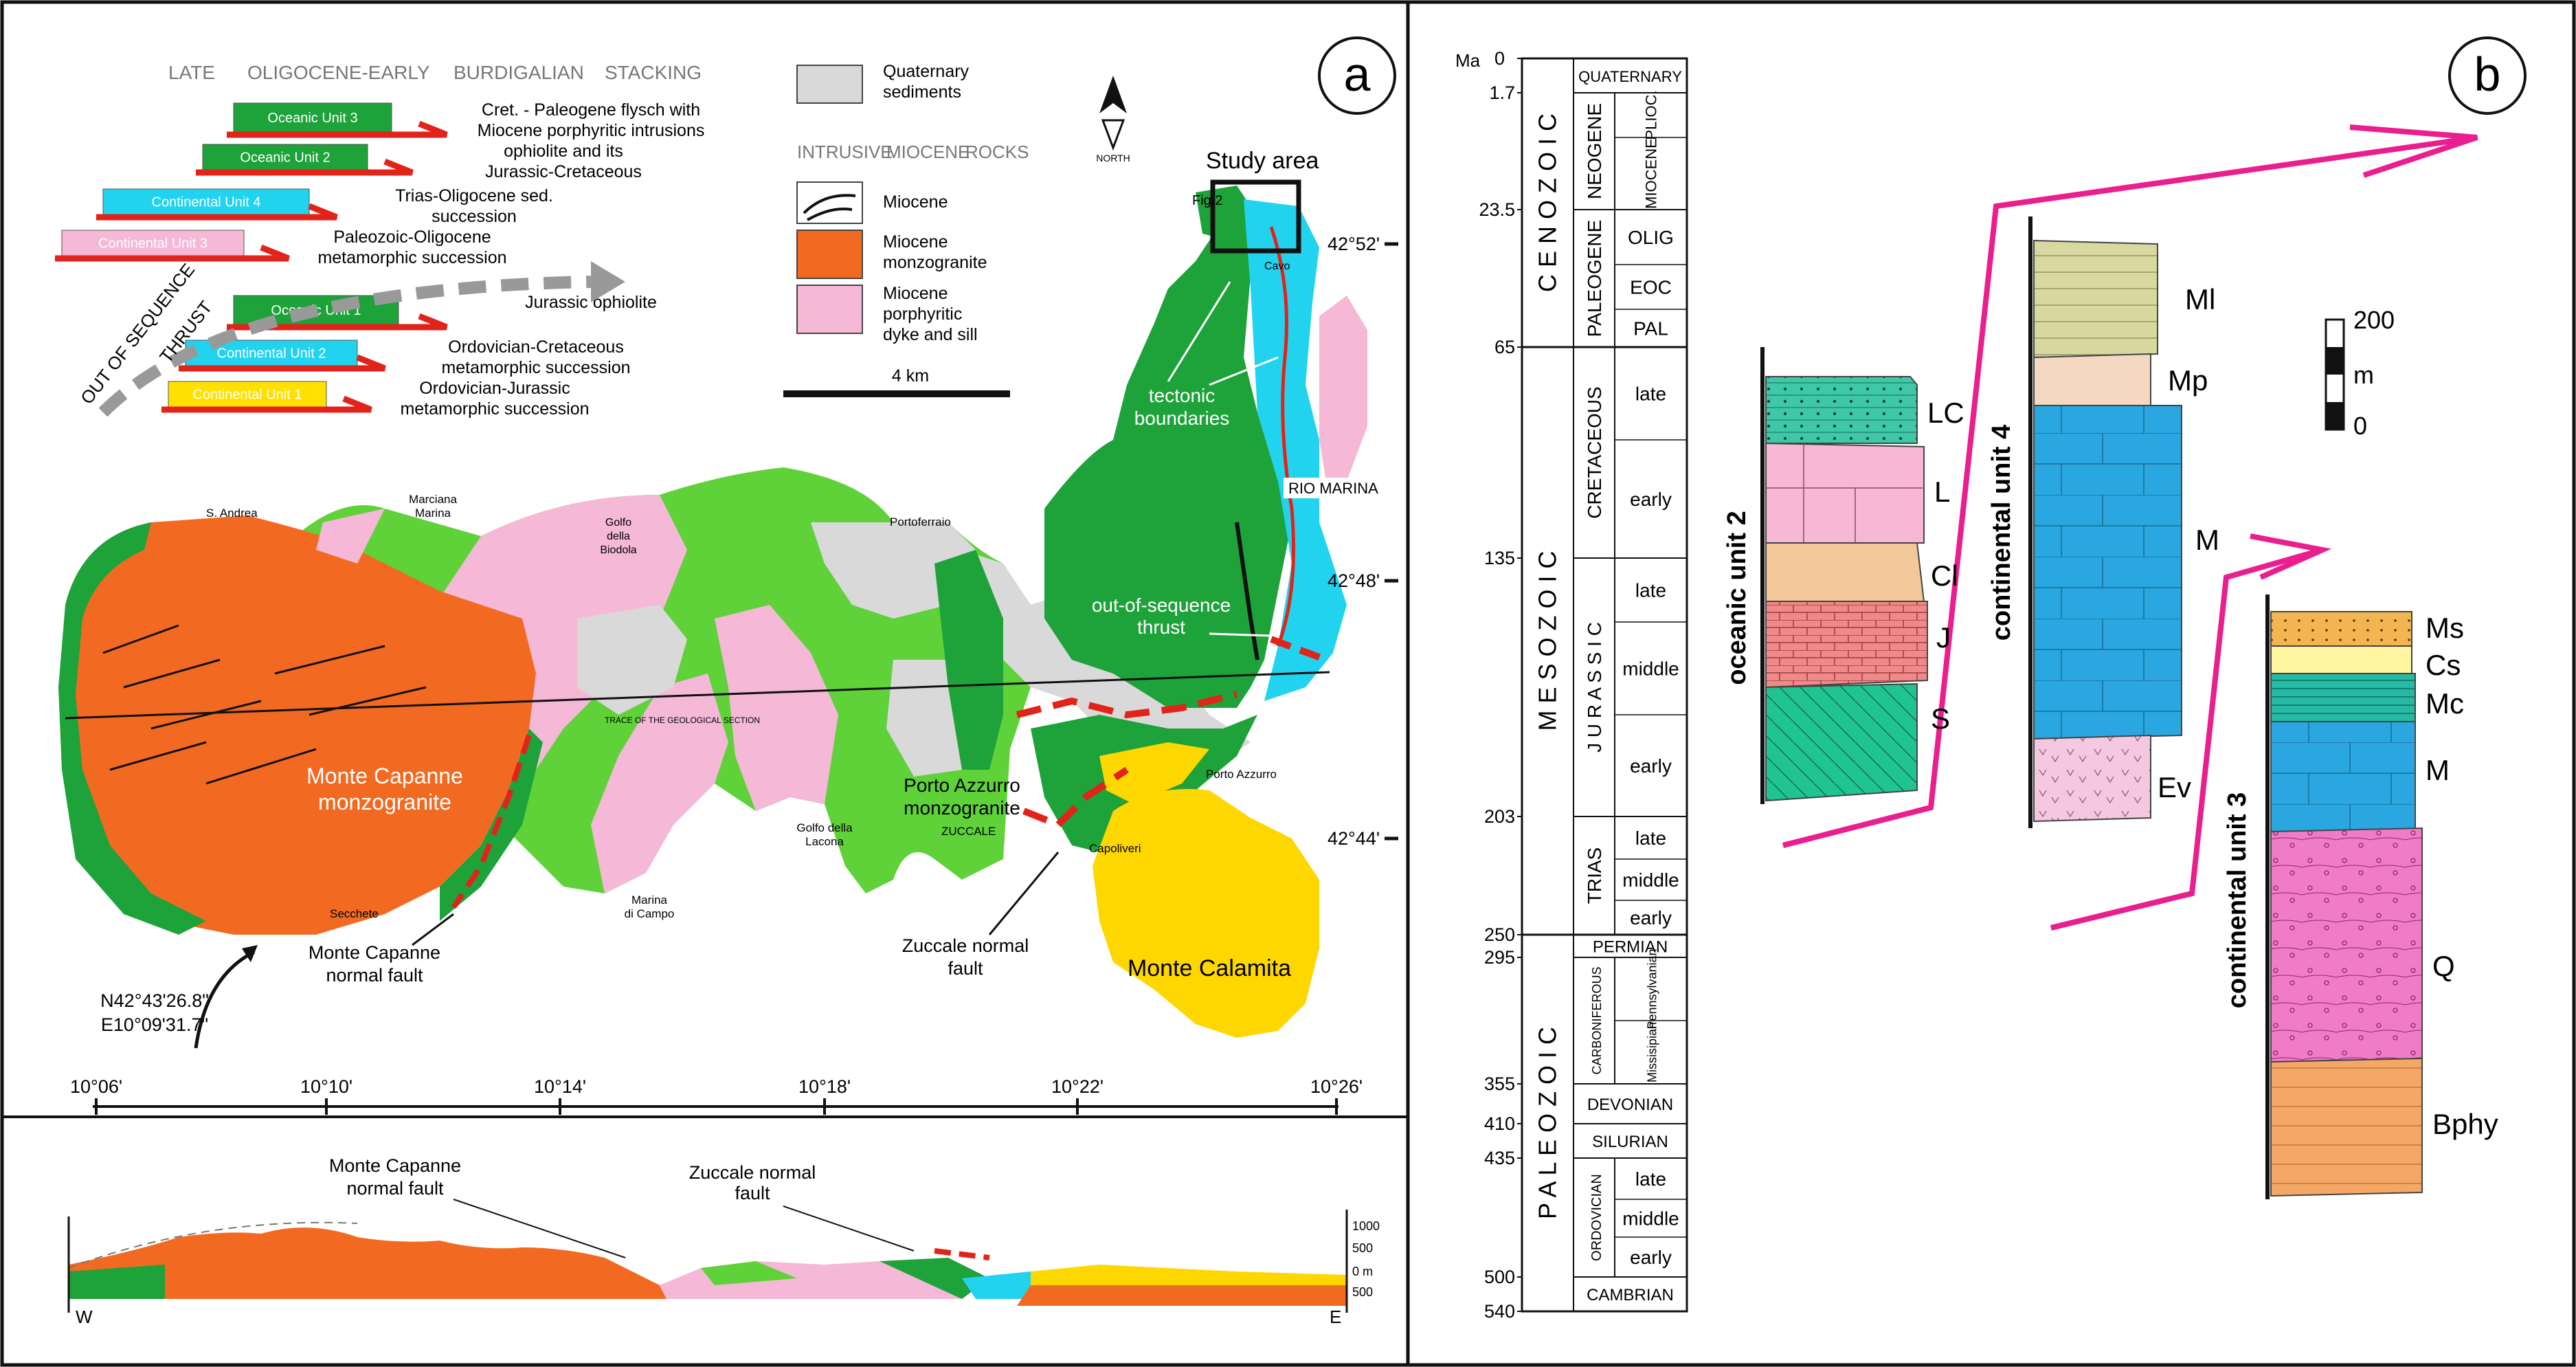  I want to click on unit-description: Cret. - Paleogene flysch with, so click(591, 110).